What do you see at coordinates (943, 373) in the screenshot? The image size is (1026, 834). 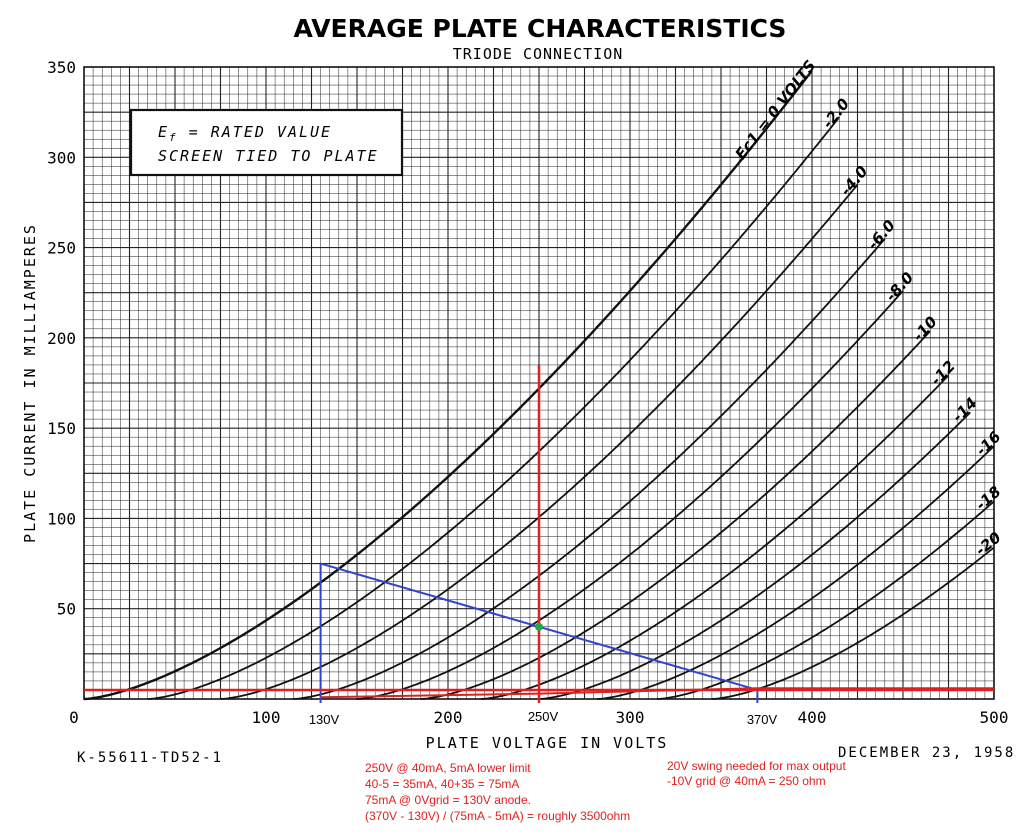 I see `curve-label: -12` at bounding box center [943, 373].